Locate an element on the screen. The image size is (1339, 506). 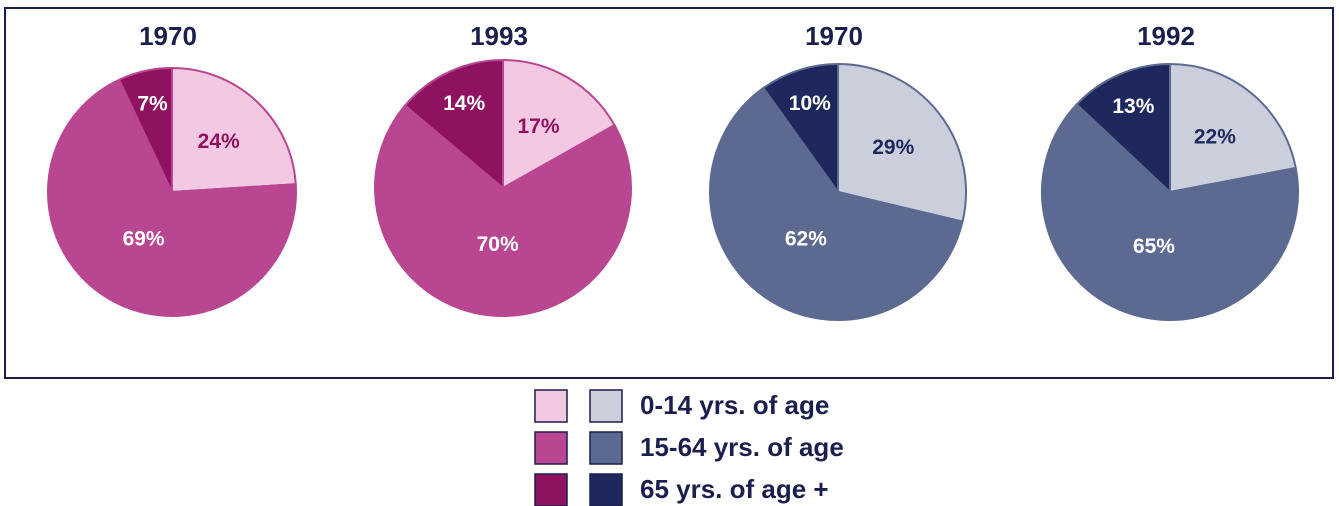
value-label: 62% is located at coordinates (806, 238).